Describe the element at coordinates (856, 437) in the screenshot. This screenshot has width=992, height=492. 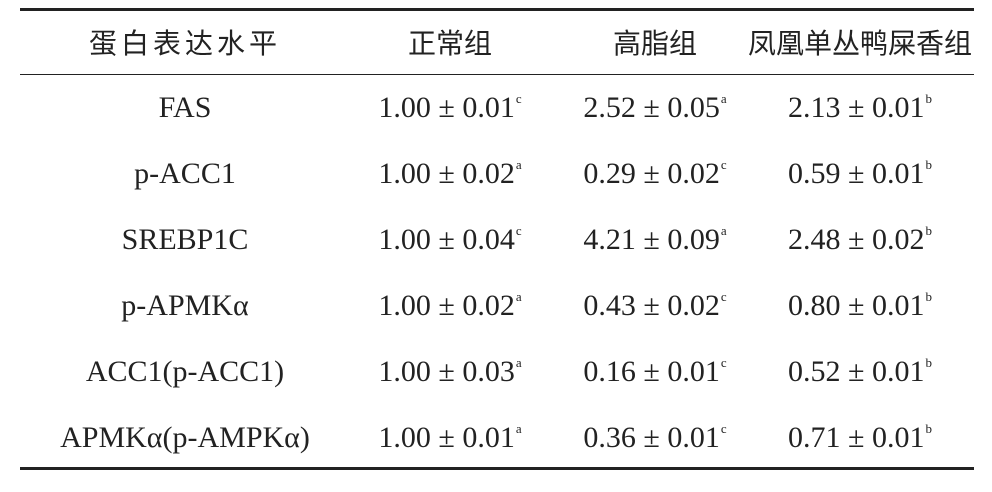
I see `value-text: 0.71 ± 0.01` at that location.